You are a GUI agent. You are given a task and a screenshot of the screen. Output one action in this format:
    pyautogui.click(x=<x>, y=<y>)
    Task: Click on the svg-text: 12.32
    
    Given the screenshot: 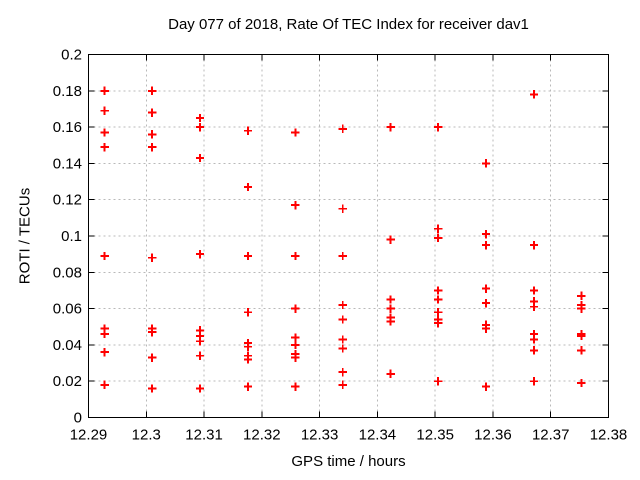 What is the action you would take?
    pyautogui.click(x=262, y=435)
    